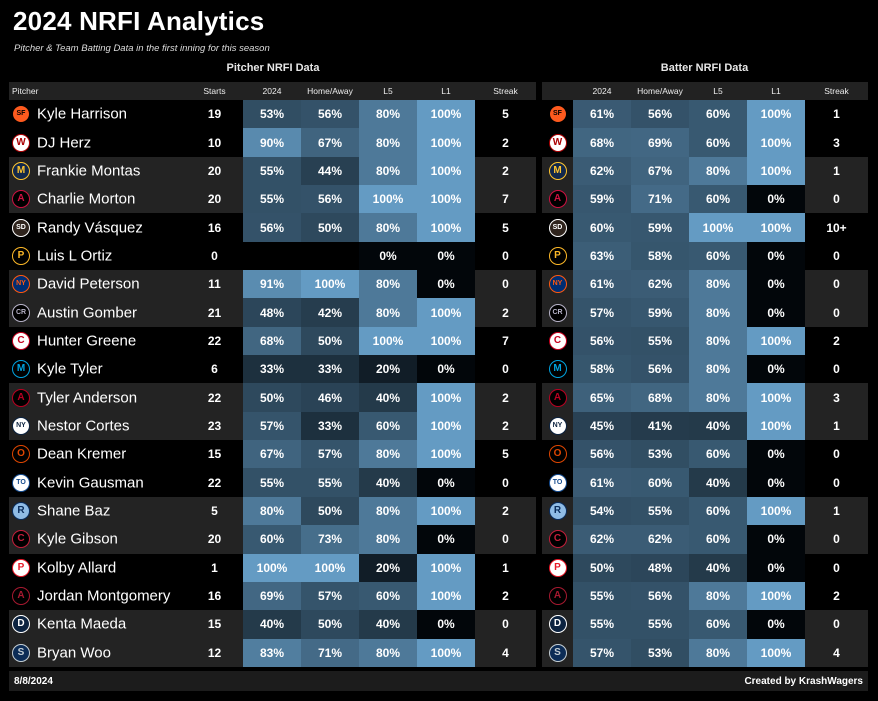 The image size is (878, 701). What do you see at coordinates (330, 652) in the screenshot?
I see `pitcher-home-away-cell: 71%` at bounding box center [330, 652].